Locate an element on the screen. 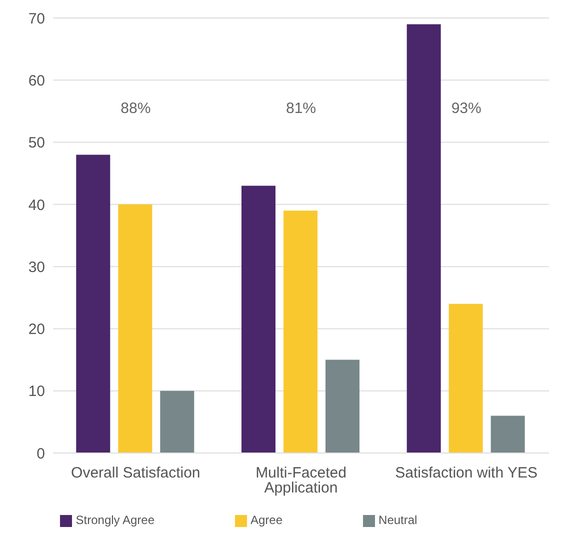  y-tick-label: 20 is located at coordinates (36, 329).